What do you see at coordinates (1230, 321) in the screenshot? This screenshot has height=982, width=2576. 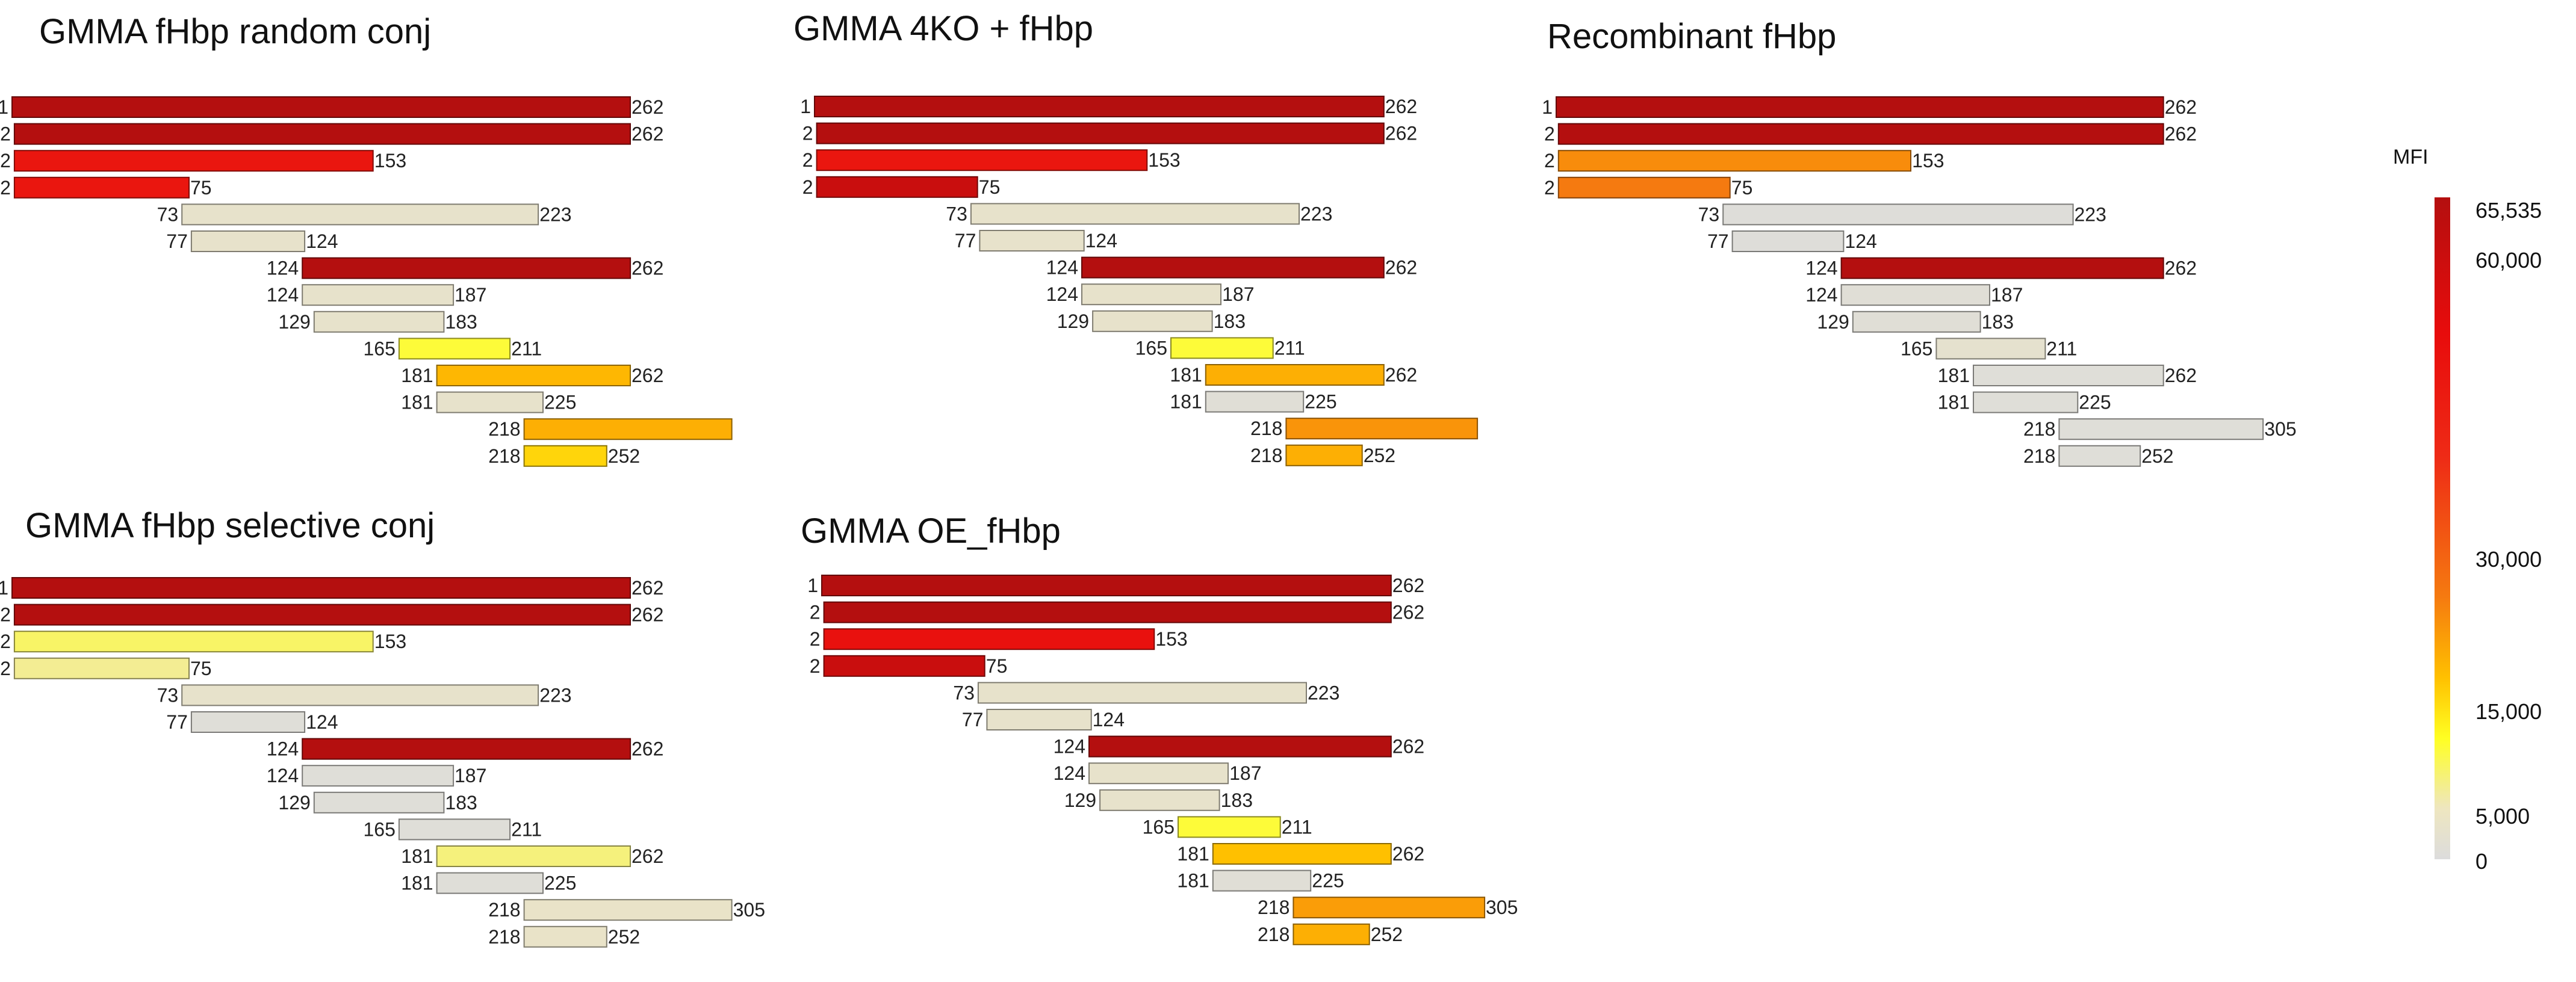 I see `bar-end-label: 183` at bounding box center [1230, 321].